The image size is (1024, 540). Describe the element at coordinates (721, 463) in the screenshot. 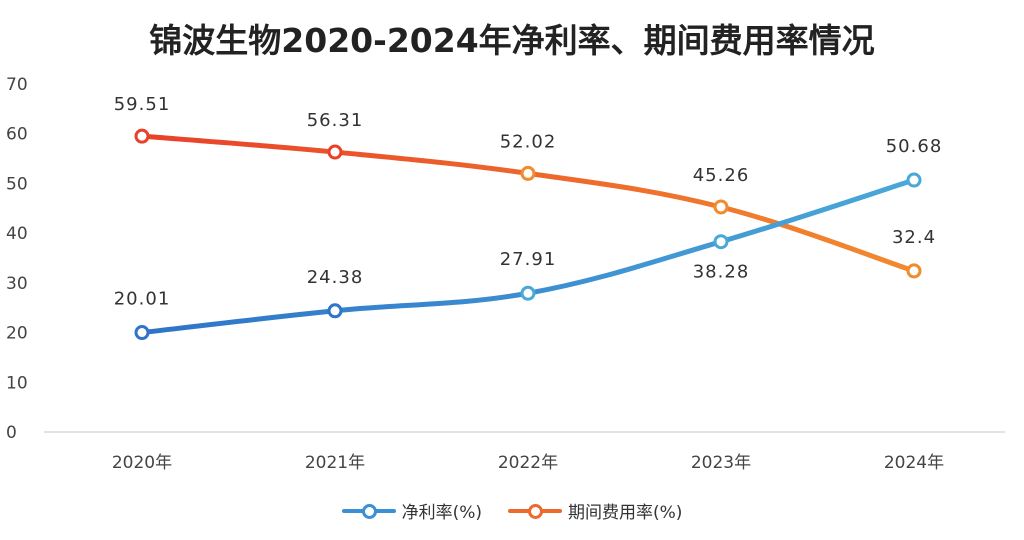

I see `x-tick-label: 2023年` at that location.